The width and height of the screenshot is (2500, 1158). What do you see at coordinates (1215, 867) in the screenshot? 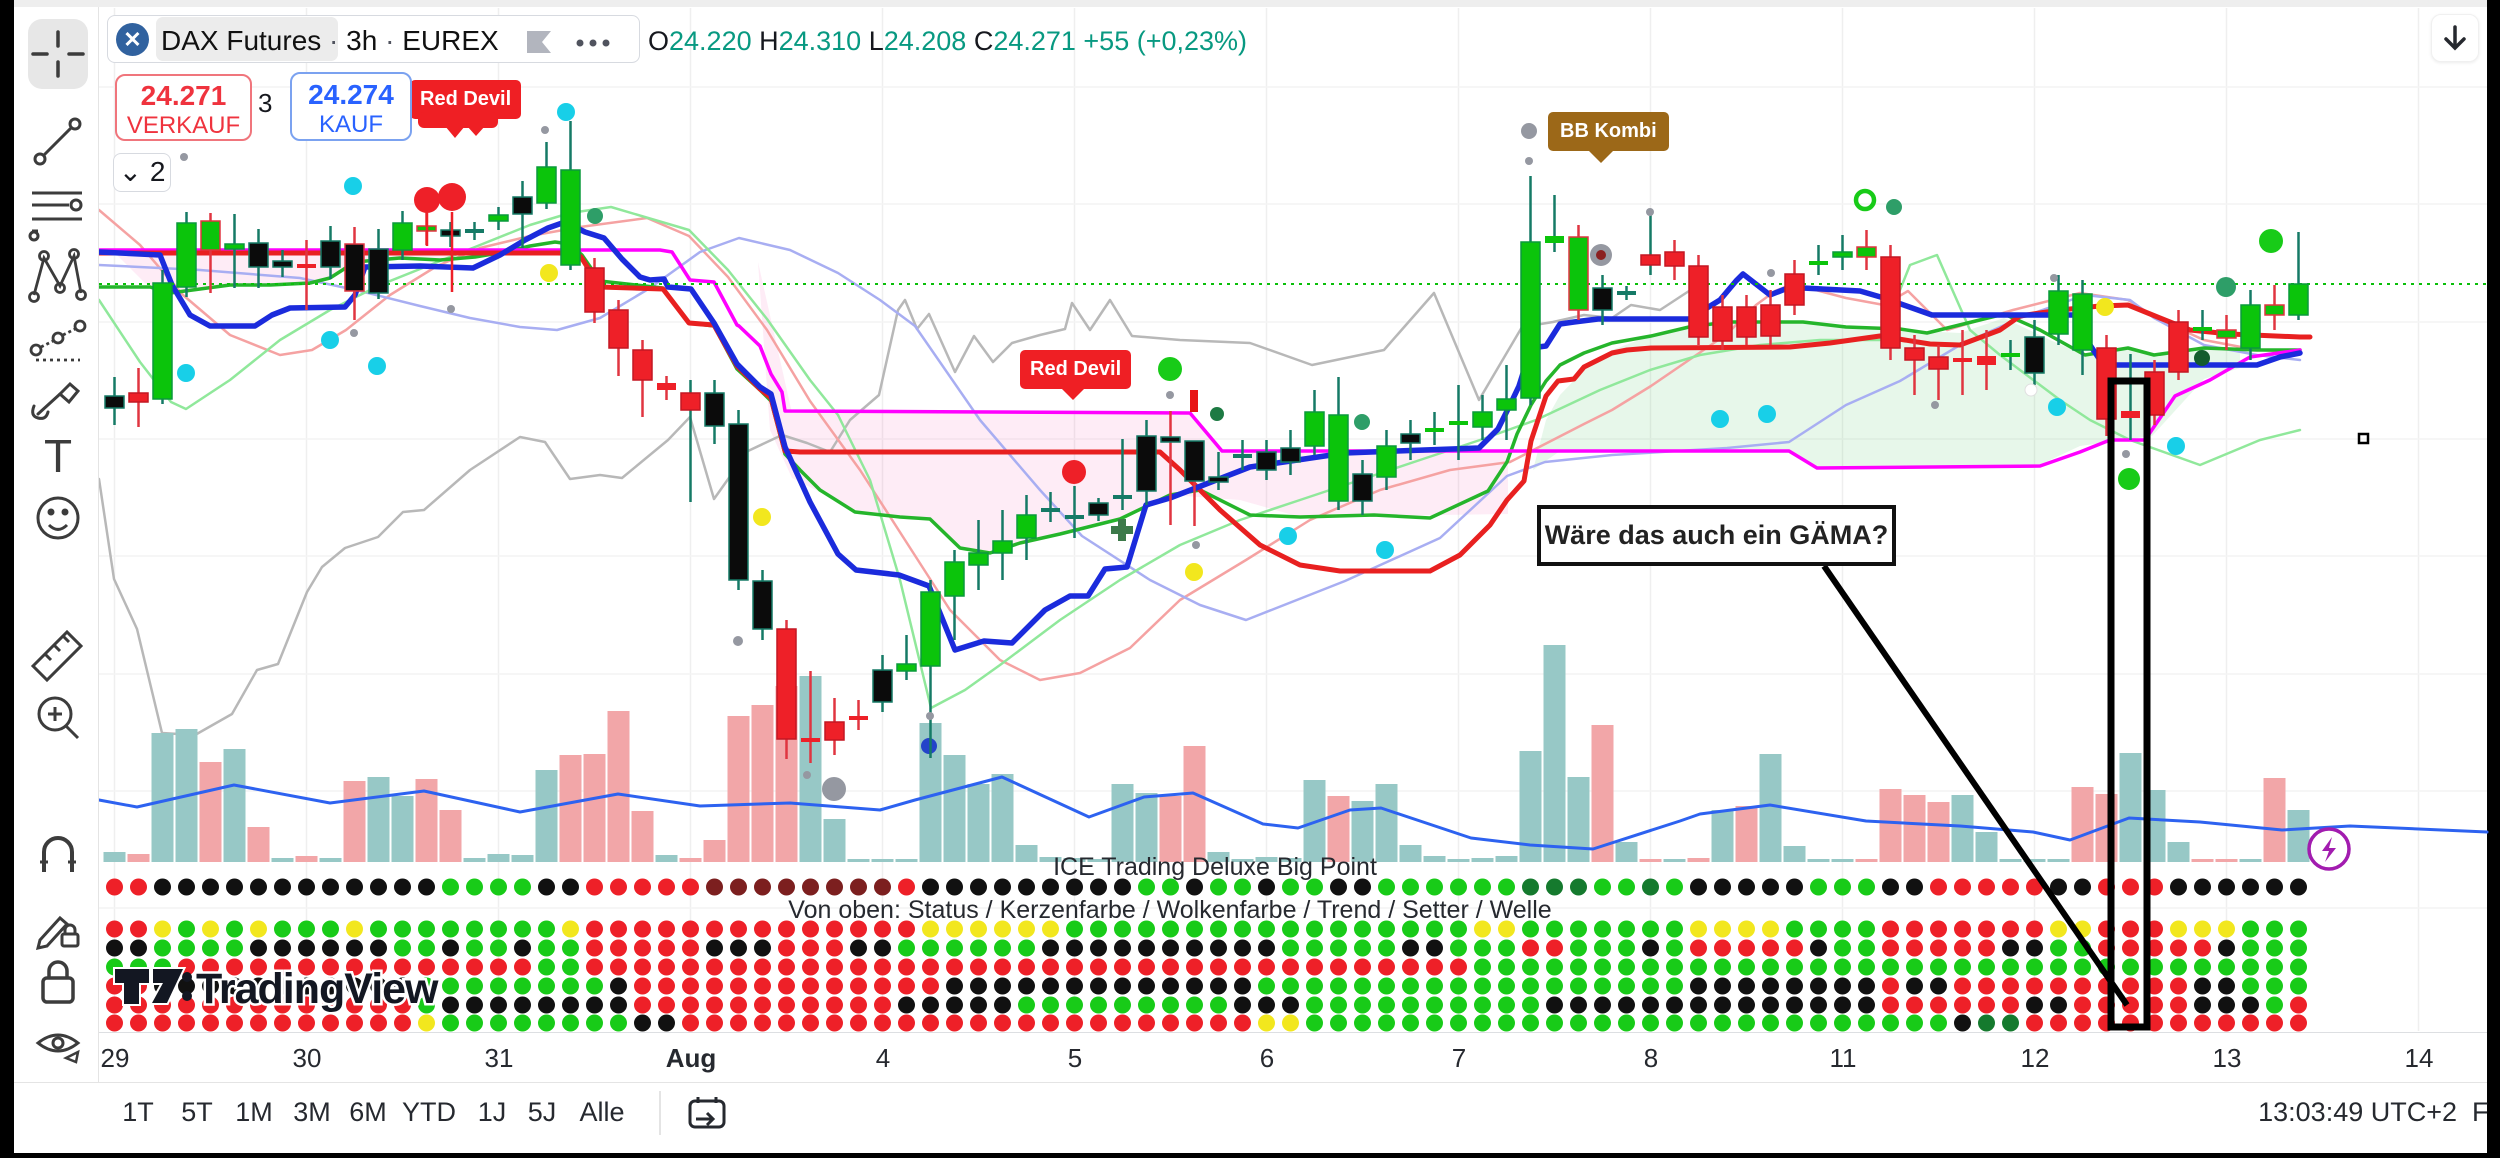
I see `svg-text: ICE Trading Deluxe Big Point` at bounding box center [1215, 867].